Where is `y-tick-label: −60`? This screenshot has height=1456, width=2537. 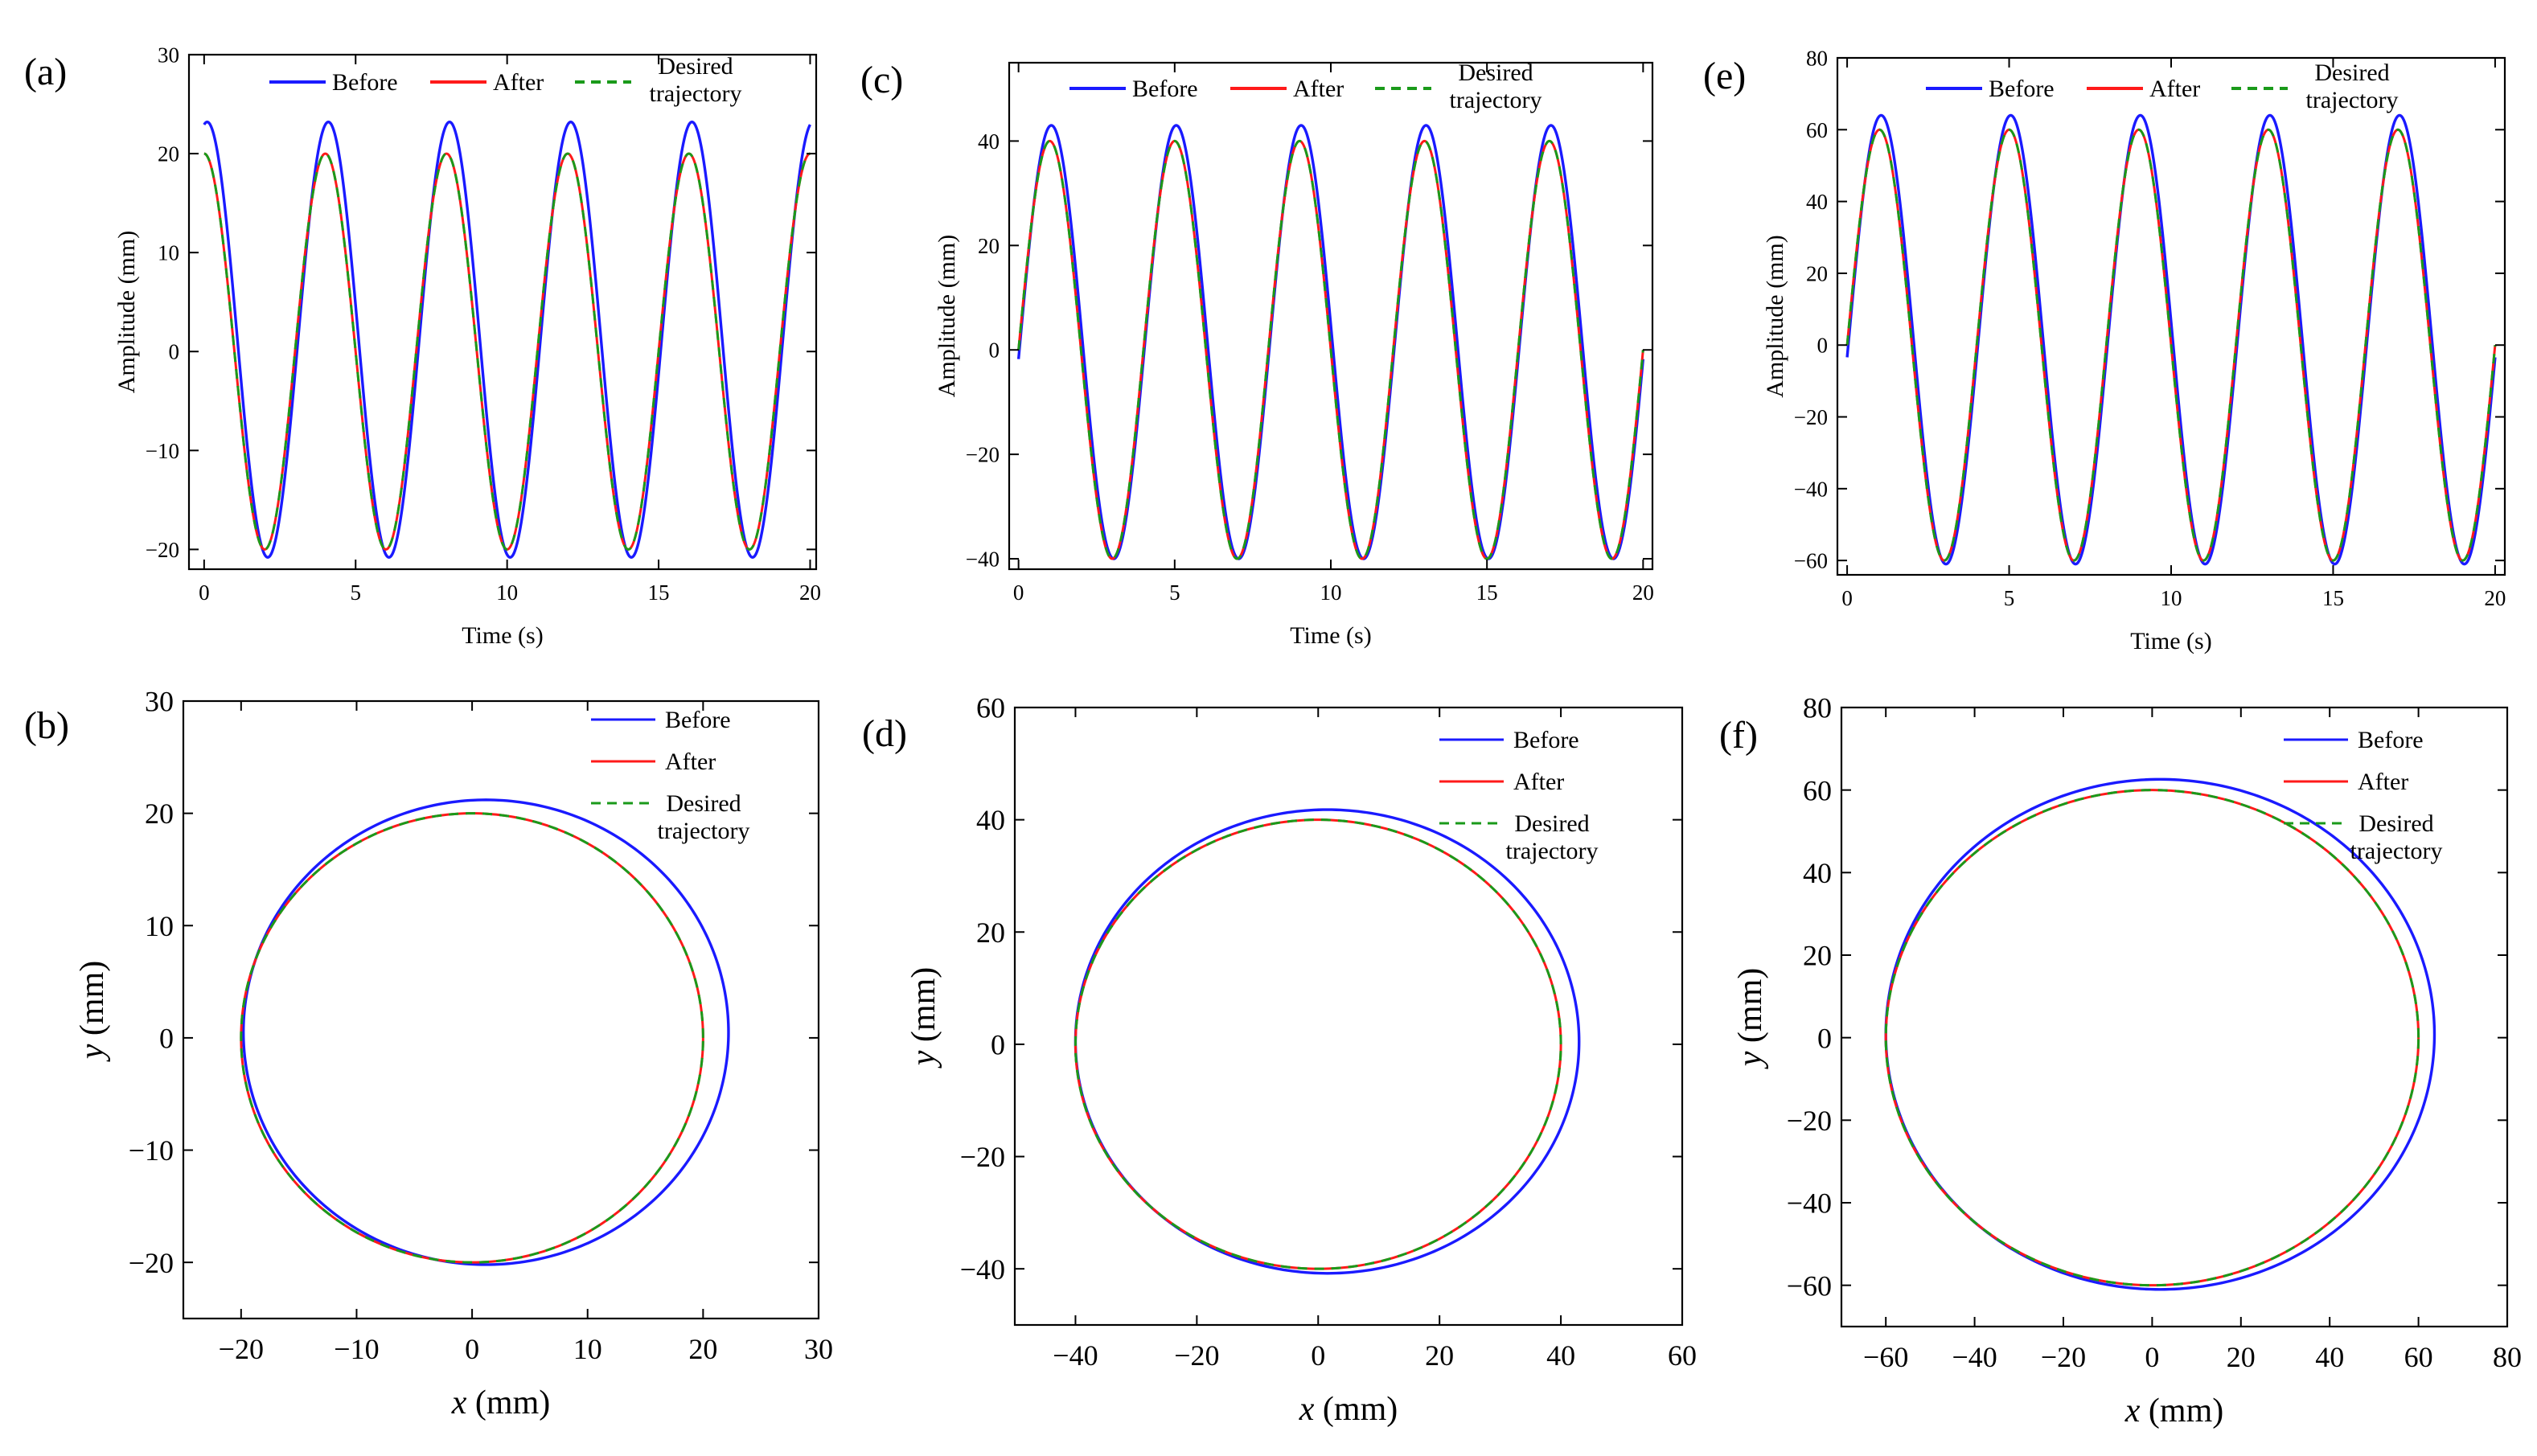
y-tick-label: −60 is located at coordinates (1809, 1285).